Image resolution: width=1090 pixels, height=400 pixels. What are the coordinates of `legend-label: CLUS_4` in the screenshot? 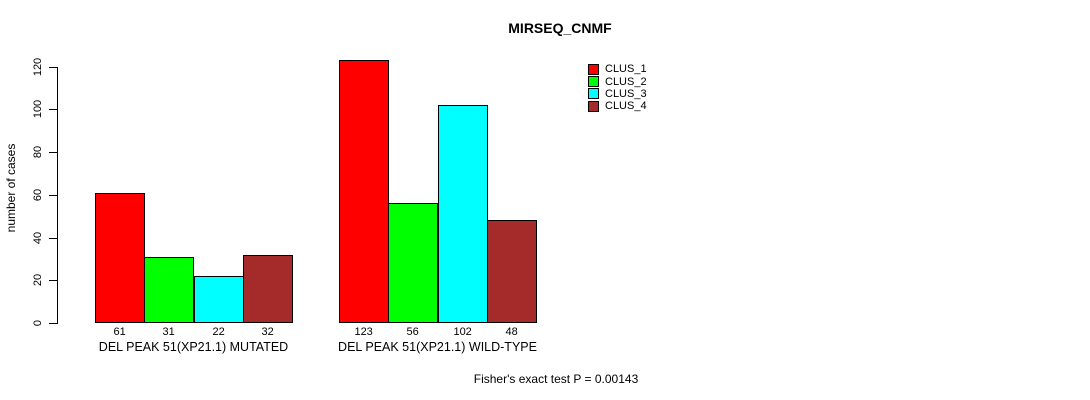 It's located at (626, 106).